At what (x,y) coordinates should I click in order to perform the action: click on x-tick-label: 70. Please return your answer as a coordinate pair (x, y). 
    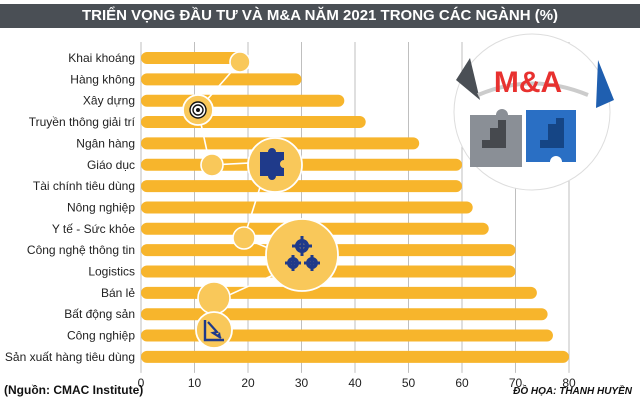
    Looking at the image, I should click on (516, 383).